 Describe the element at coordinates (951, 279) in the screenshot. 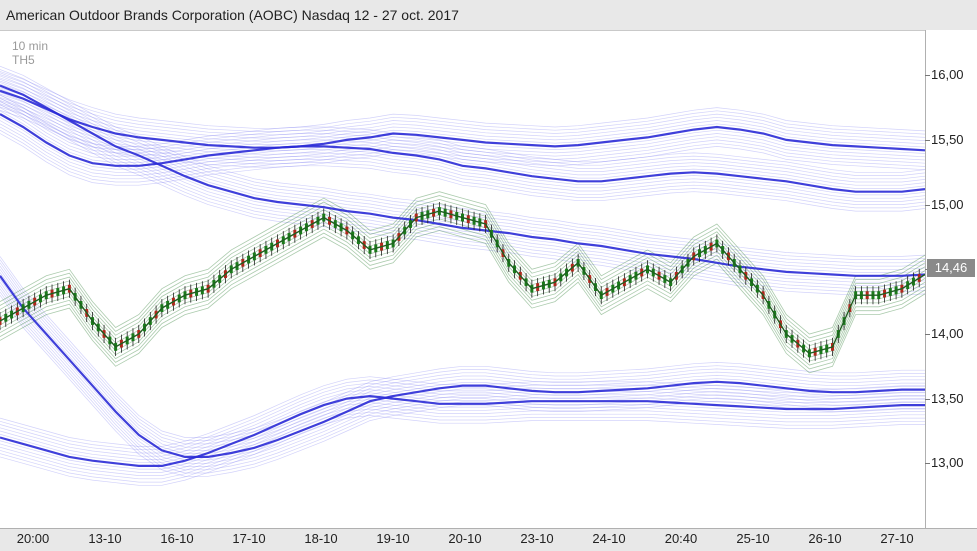

I see `y-axis` at that location.